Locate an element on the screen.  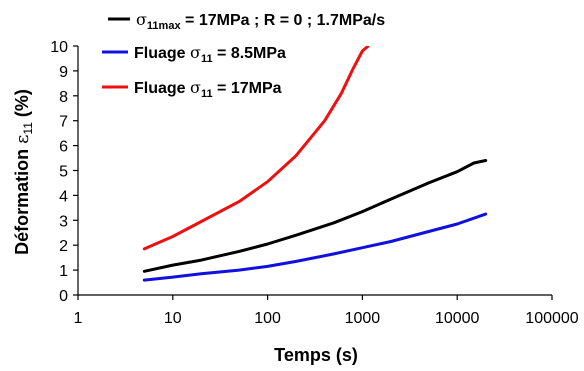
legend-label-2: Fluage σ11 = 8.5MPa is located at coordinates (210, 54).